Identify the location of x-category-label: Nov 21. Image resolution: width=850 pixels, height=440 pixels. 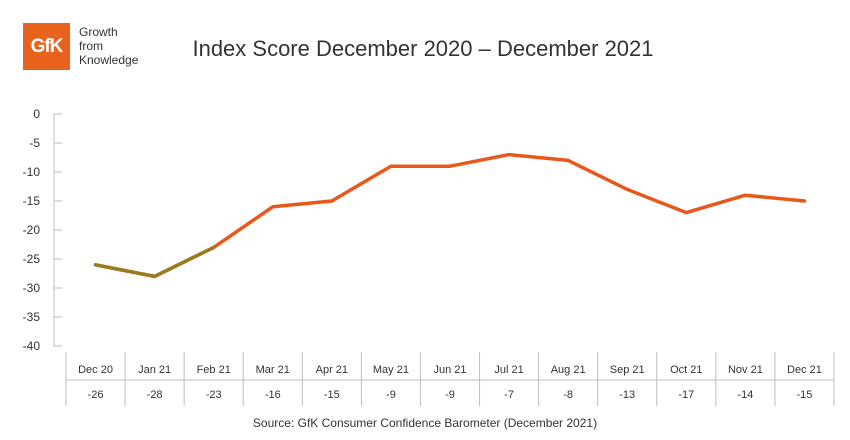
(745, 370).